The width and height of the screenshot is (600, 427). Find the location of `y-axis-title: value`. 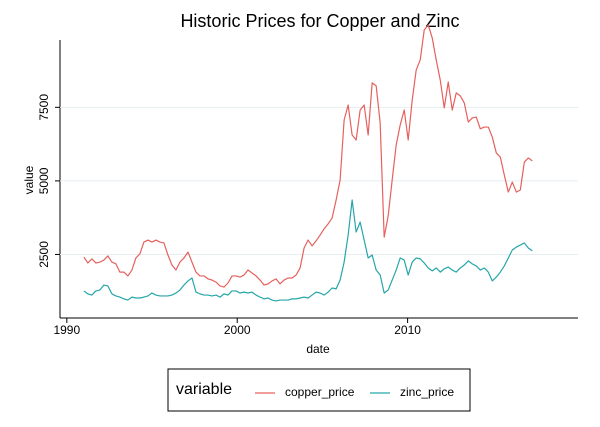

y-axis-title: value is located at coordinates (29, 179).